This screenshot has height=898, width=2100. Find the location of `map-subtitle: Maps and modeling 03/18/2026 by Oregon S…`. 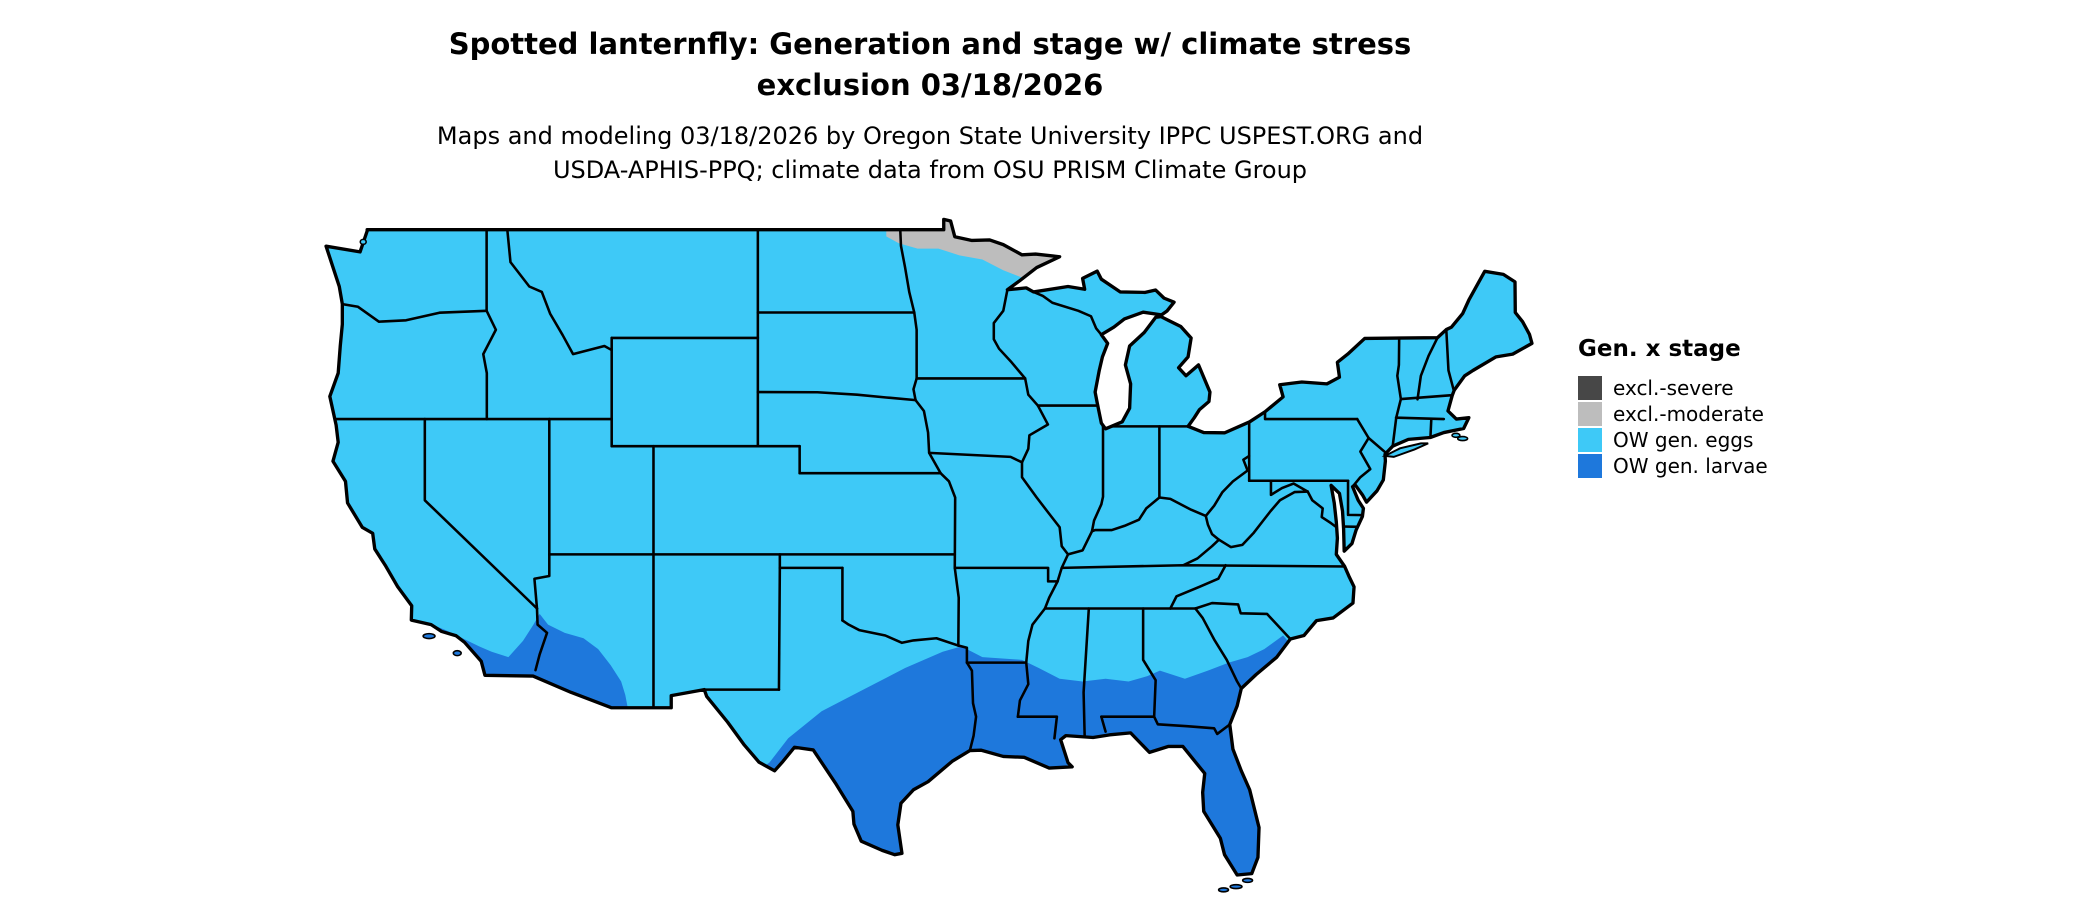

map-subtitle: Maps and modeling 03/18/2026 by Oregon S… is located at coordinates (930, 153).